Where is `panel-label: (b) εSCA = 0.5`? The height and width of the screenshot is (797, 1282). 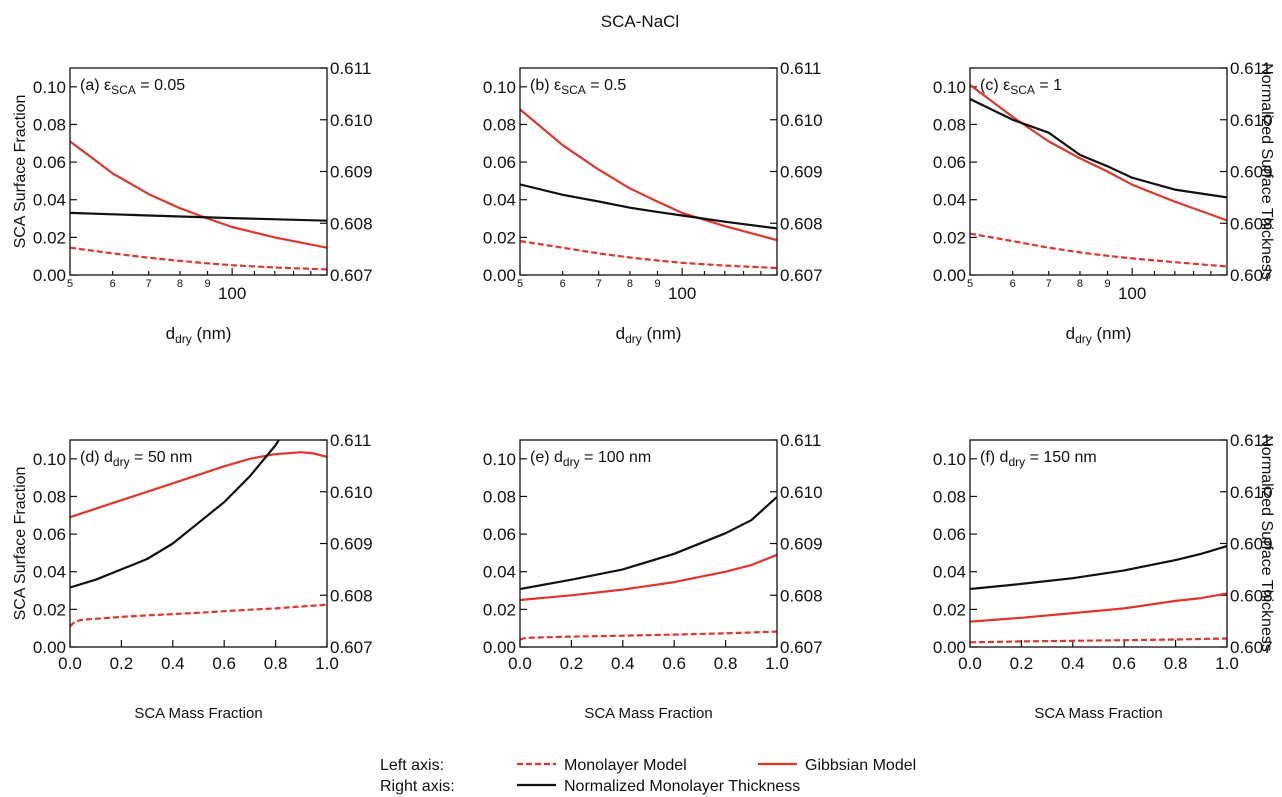
panel-label: (b) εSCA = 0.5 is located at coordinates (578, 87).